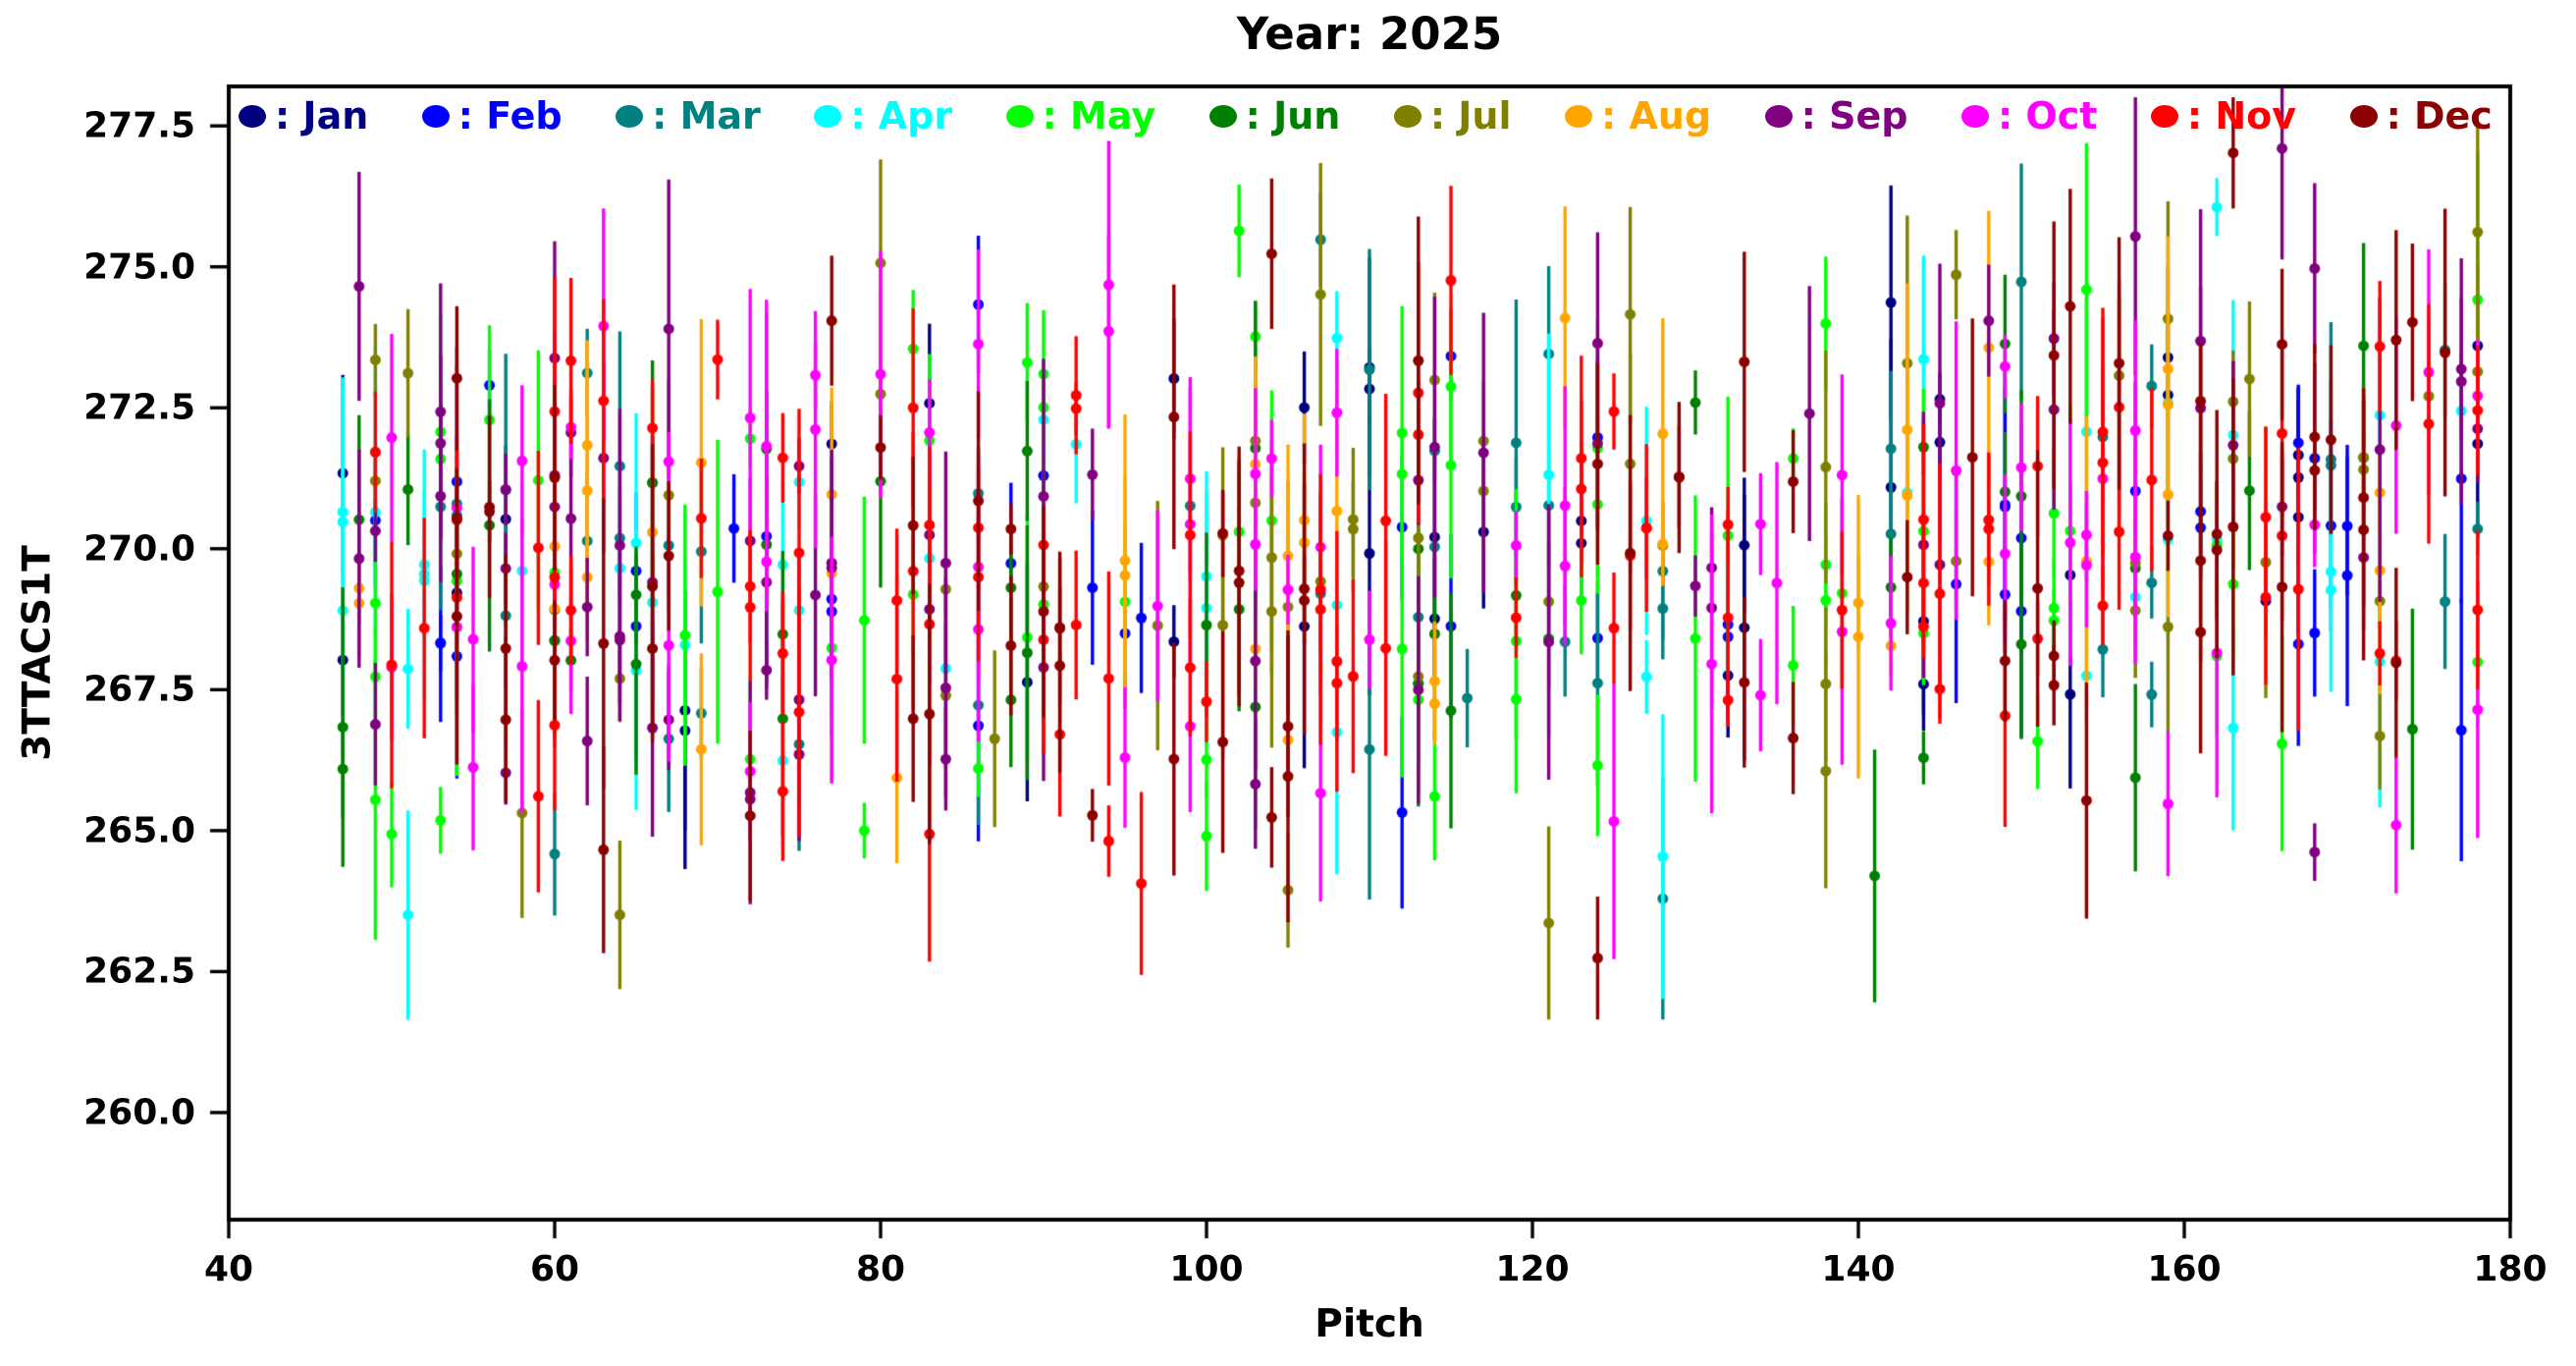 The image size is (2576, 1366). I want to click on legend-item-aug: : Aug, so click(1638, 116).